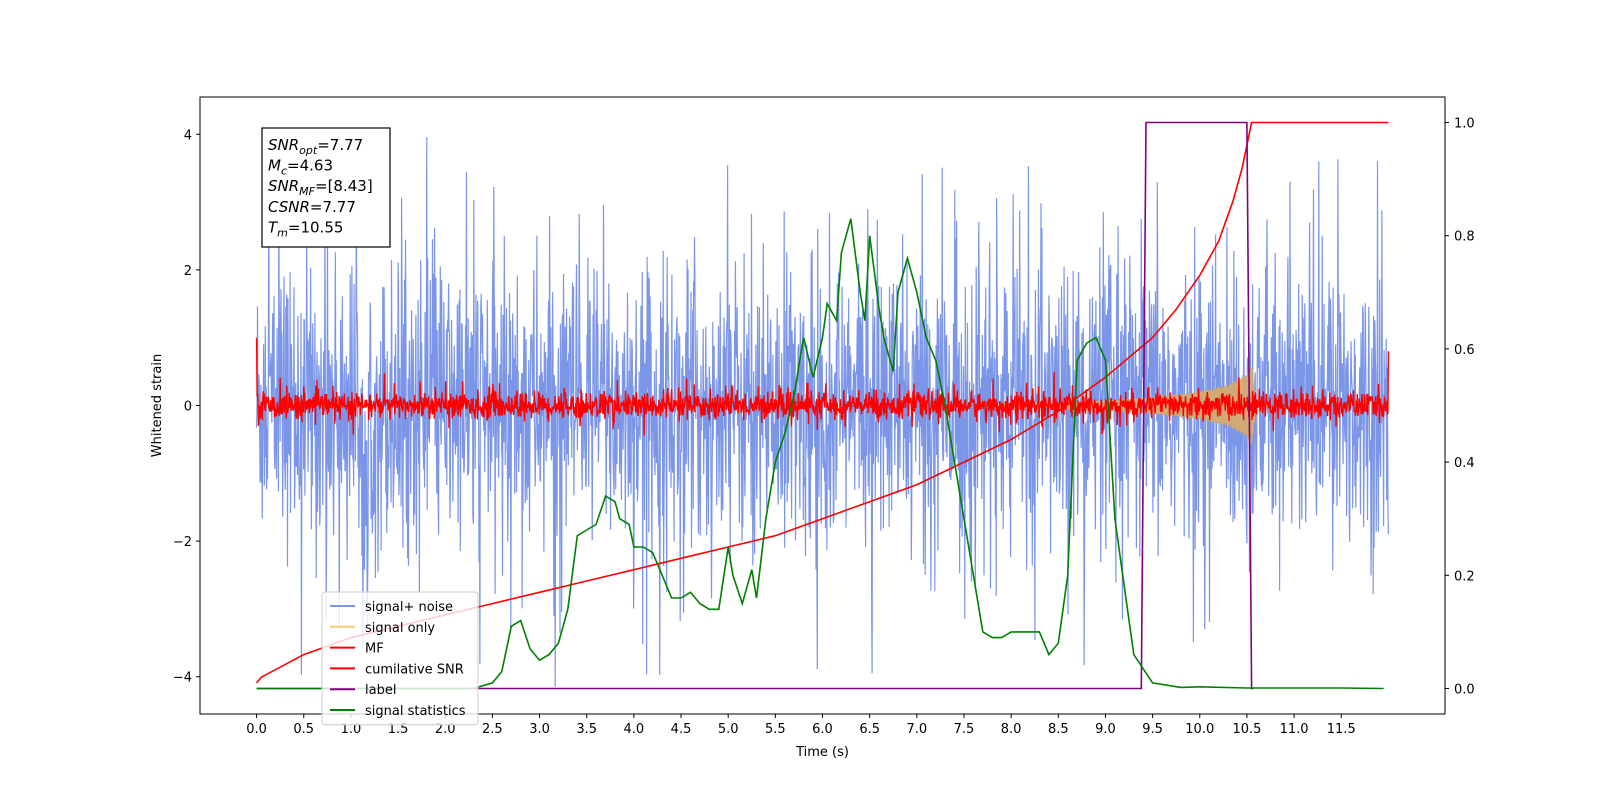 The image size is (1600, 800). What do you see at coordinates (964, 729) in the screenshot?
I see `x-tick-label: 7.5` at bounding box center [964, 729].